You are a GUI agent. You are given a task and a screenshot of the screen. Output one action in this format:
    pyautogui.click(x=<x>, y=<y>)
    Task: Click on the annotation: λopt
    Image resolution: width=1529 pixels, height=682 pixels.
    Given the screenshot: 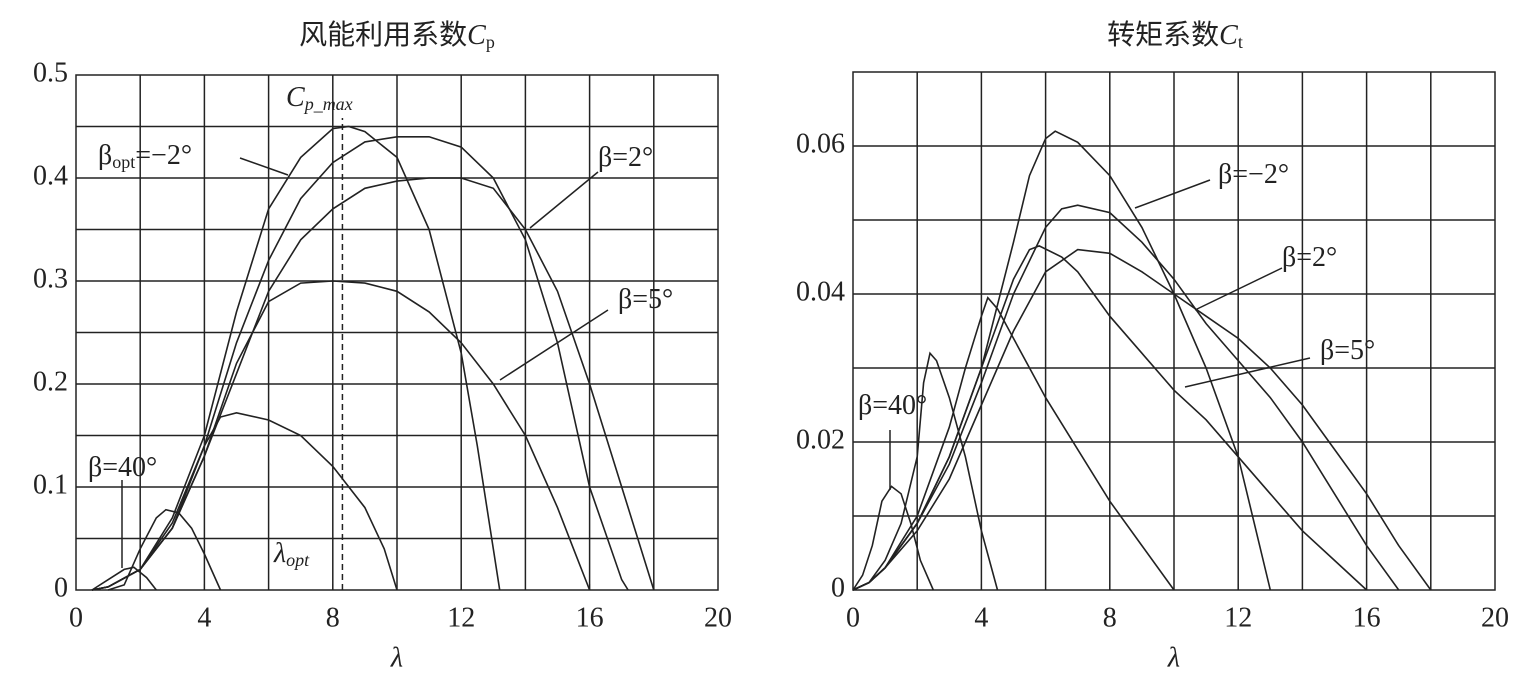 What is the action you would take?
    pyautogui.click(x=291, y=554)
    